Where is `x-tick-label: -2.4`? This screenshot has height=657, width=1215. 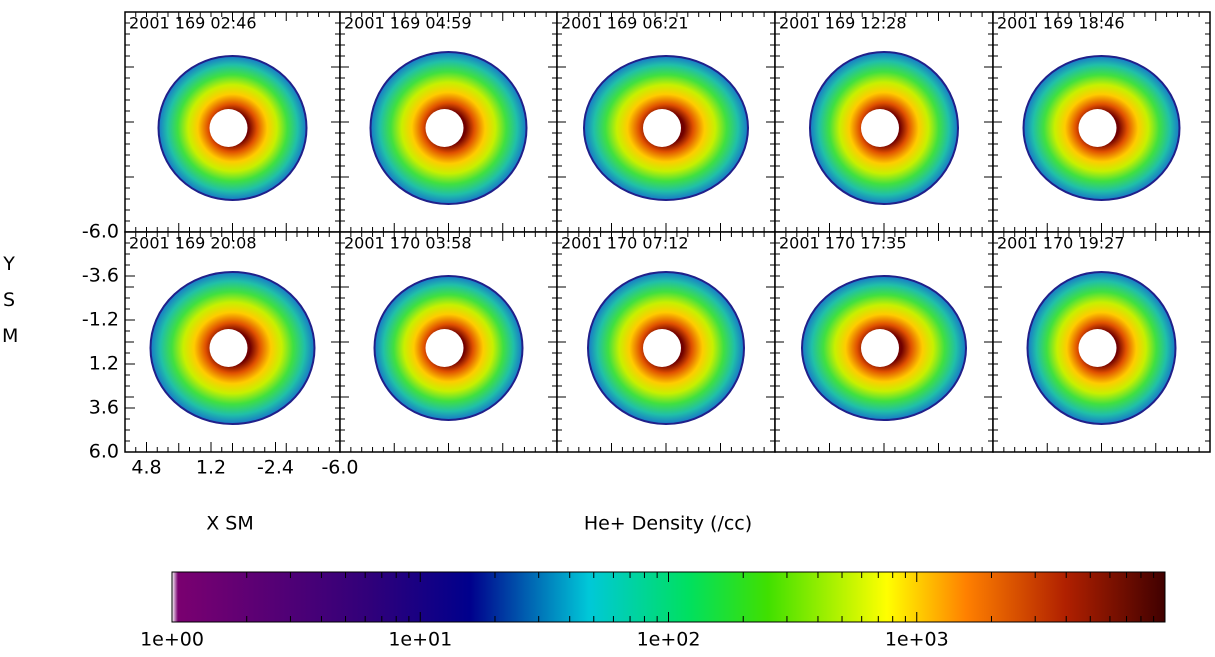
x-tick-label: -2.4 is located at coordinates (275, 468).